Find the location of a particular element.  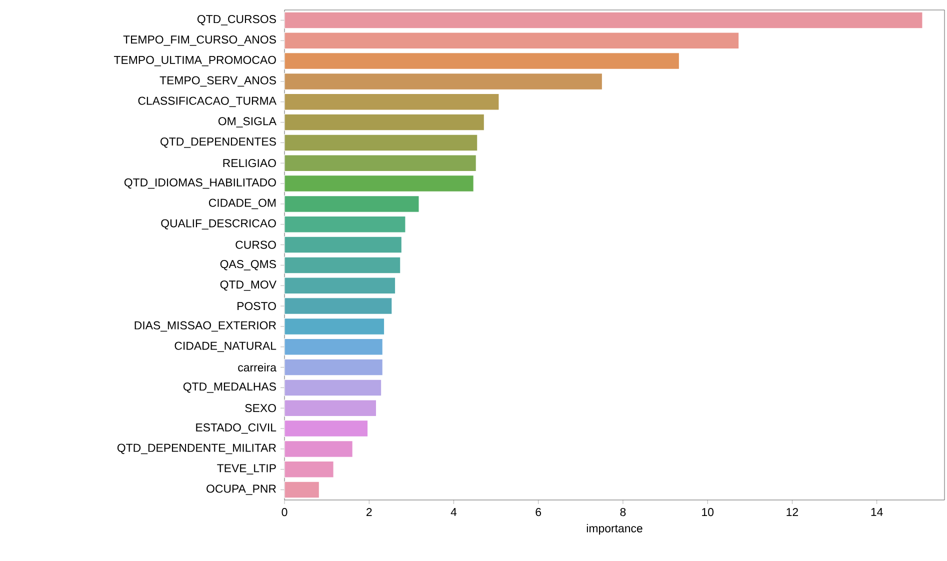

y-tick-label: QAS_QMS is located at coordinates (248, 265).